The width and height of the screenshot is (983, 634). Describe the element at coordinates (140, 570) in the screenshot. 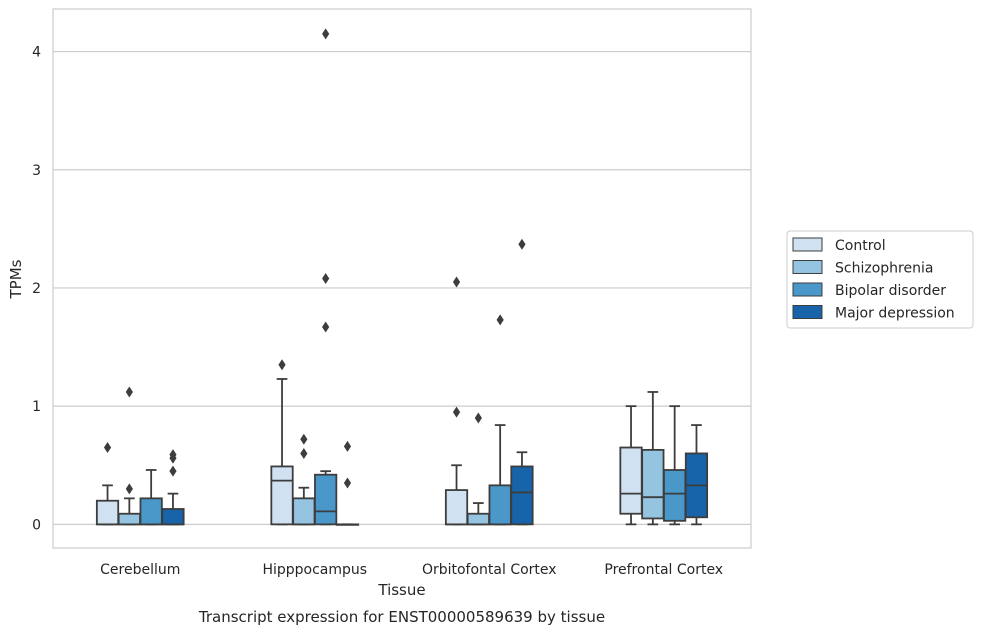

I see `x-tick-label: Cerebellum` at that location.